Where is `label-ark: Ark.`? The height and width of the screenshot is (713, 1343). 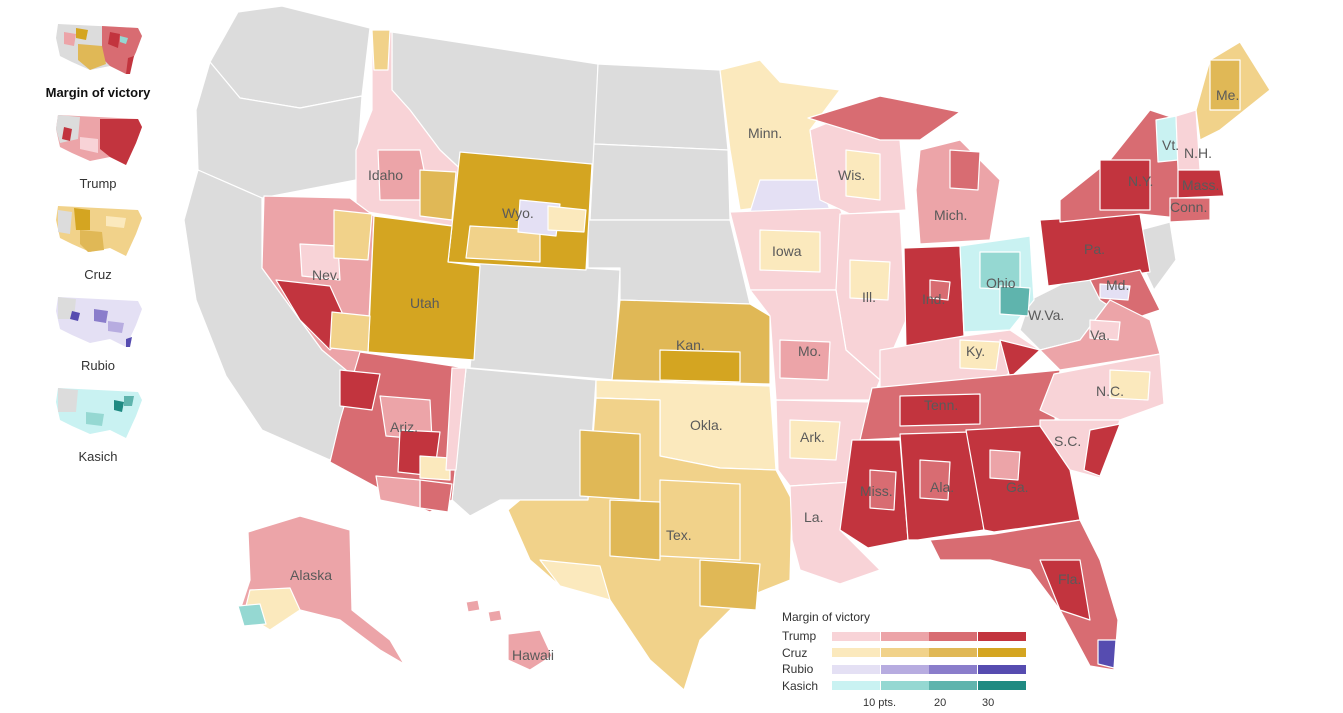
label-ark: Ark. is located at coordinates (812, 437).